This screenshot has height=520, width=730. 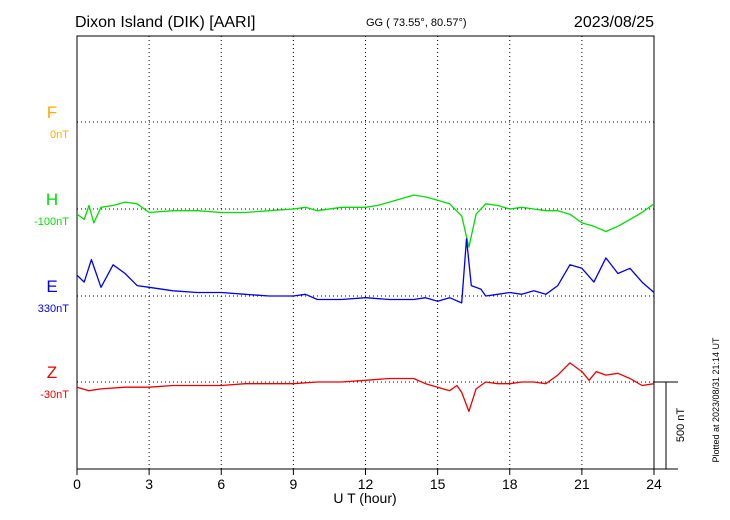 I want to click on x-tick-label: 3, so click(x=149, y=484).